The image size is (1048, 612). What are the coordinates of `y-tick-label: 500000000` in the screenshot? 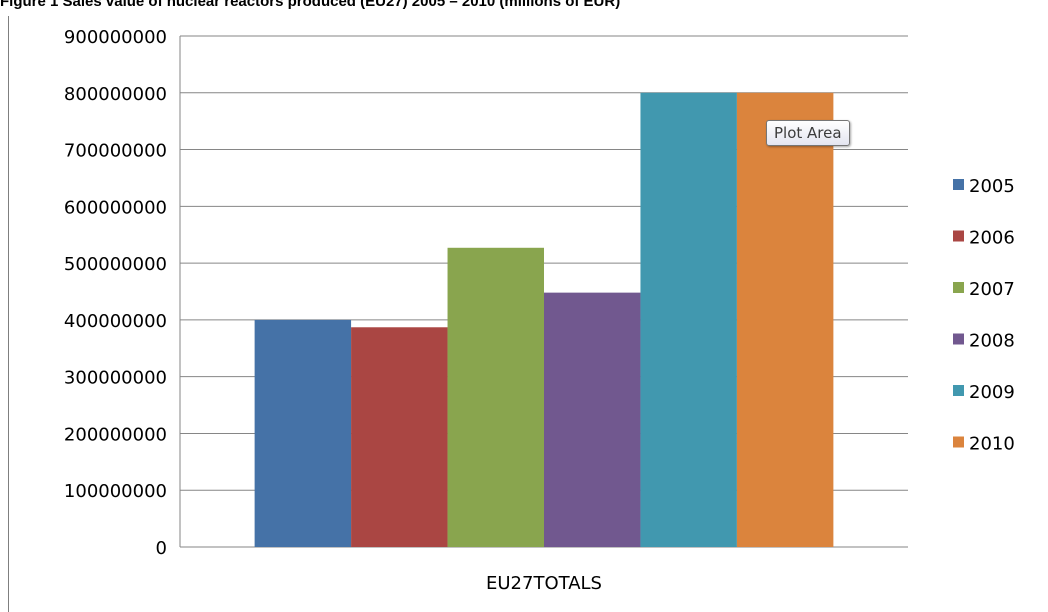 It's located at (115, 264).